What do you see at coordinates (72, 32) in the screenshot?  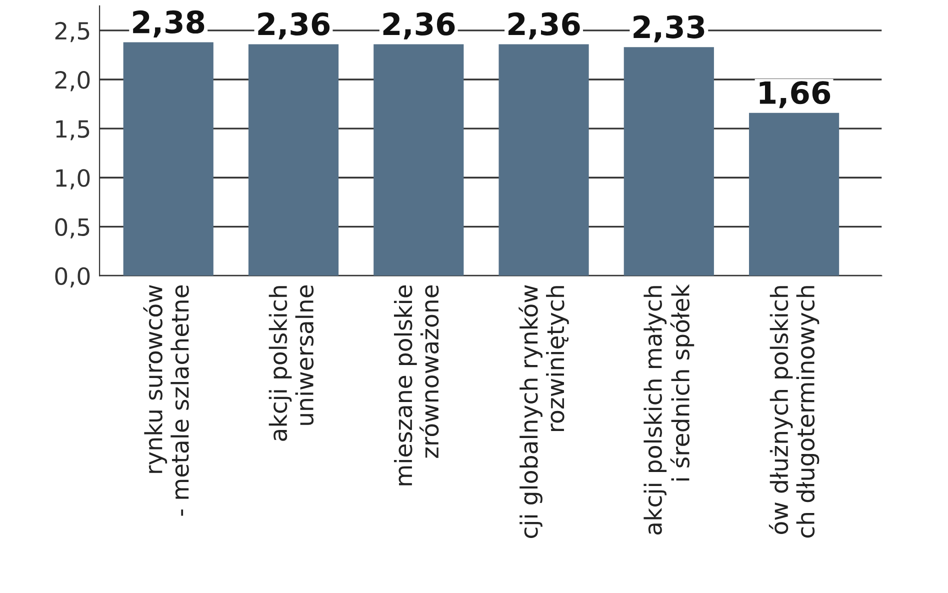 I see `y-tick-label: 2,5` at bounding box center [72, 32].